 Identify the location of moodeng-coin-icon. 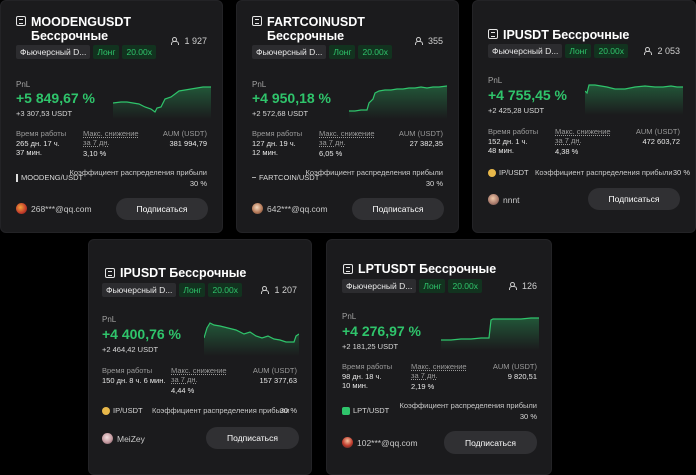
(17, 177).